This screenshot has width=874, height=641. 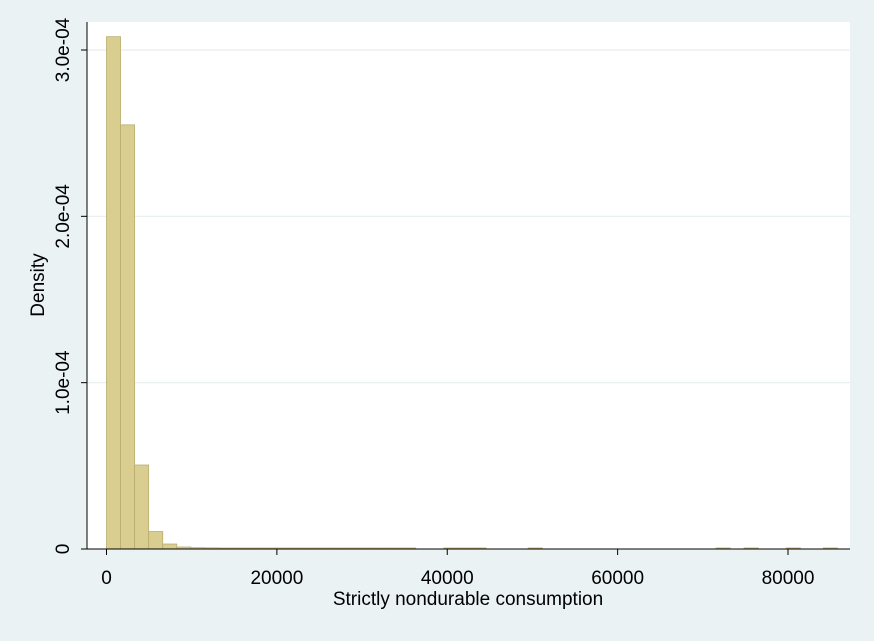 I want to click on y-tick-label: 0, so click(x=63, y=549).